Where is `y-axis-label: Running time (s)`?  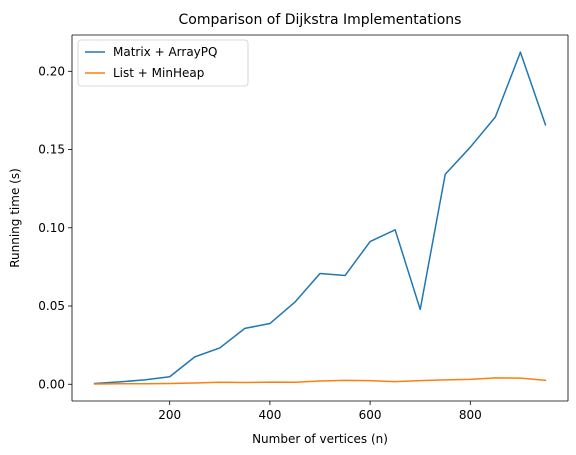
y-axis-label: Running time (s) is located at coordinates (15, 218).